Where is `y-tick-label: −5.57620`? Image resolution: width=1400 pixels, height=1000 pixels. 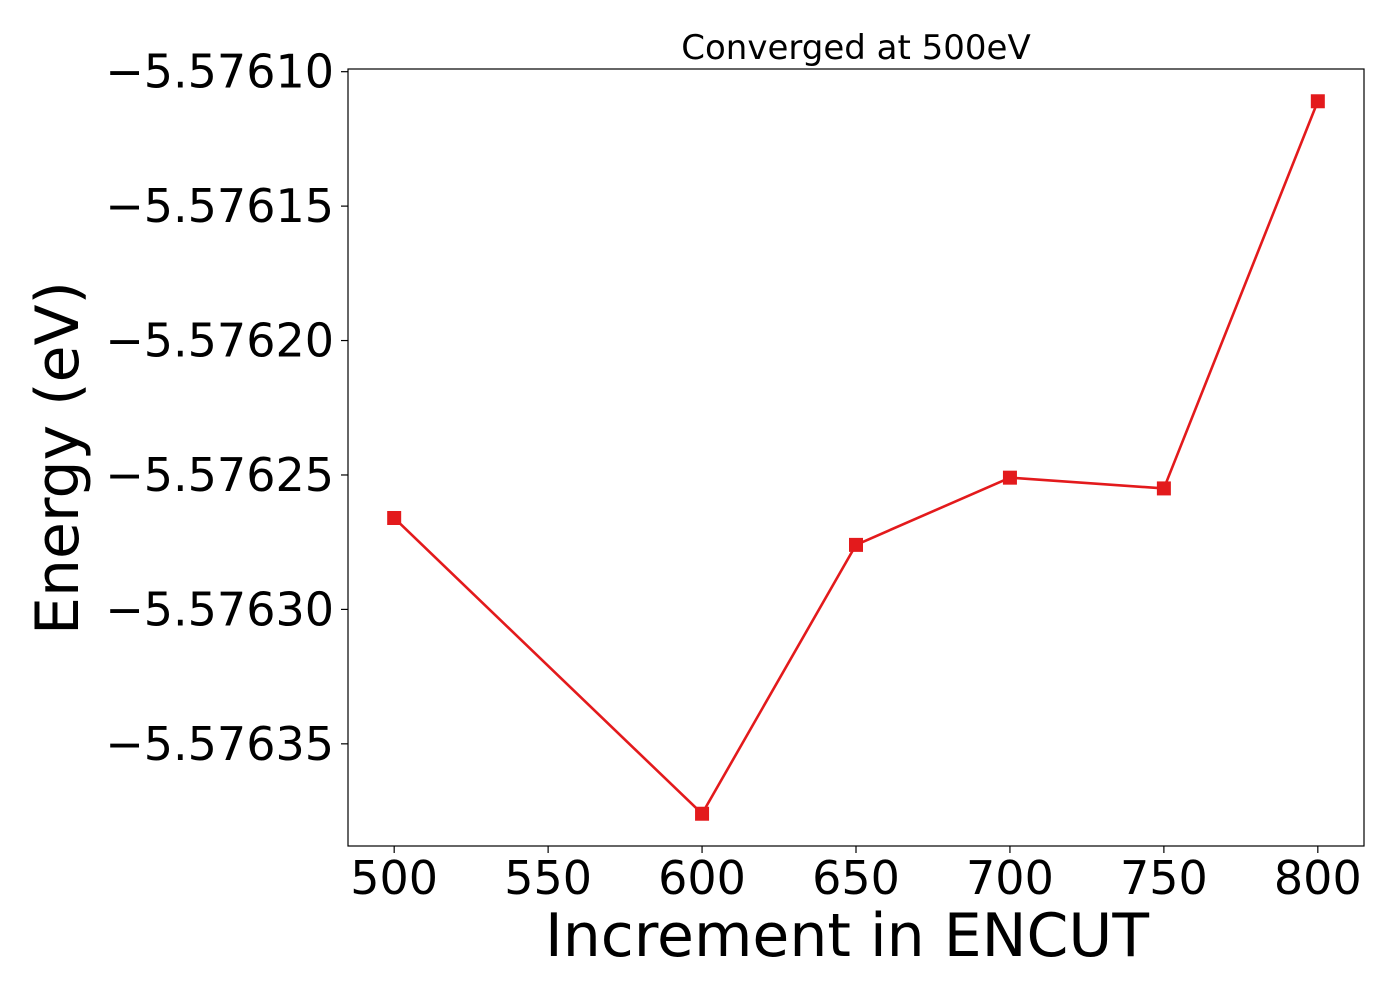
y-tick-label: −5.57620 is located at coordinates (219, 341).